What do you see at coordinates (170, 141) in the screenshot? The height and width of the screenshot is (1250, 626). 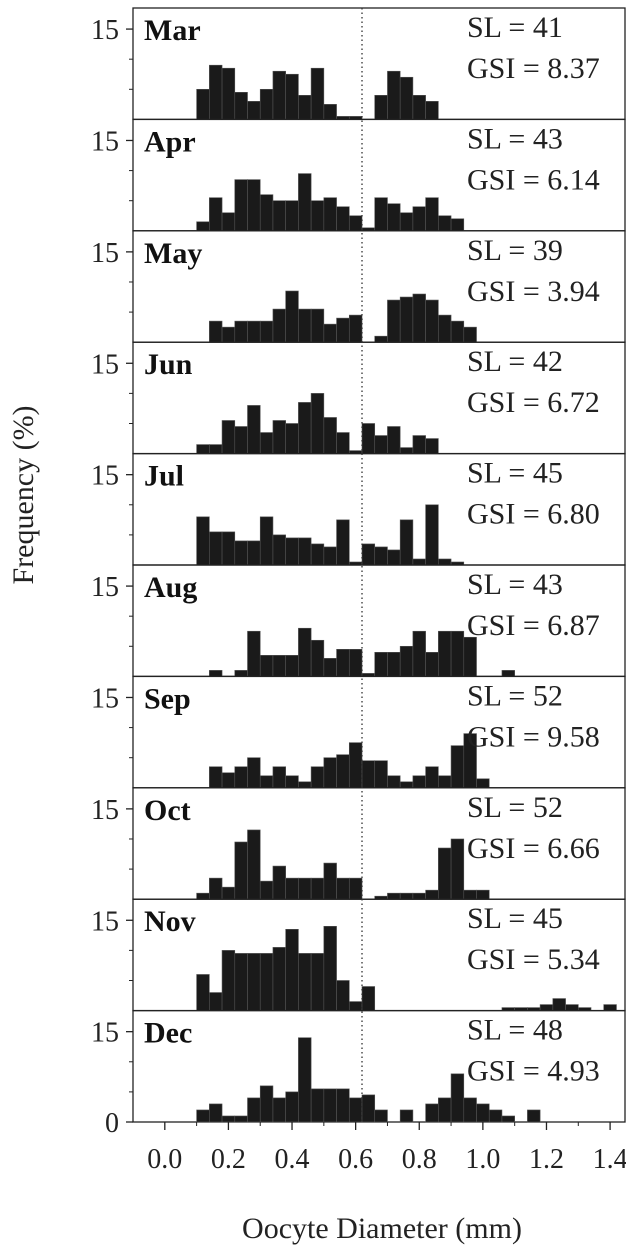 I see `month-label: Apr` at bounding box center [170, 141].